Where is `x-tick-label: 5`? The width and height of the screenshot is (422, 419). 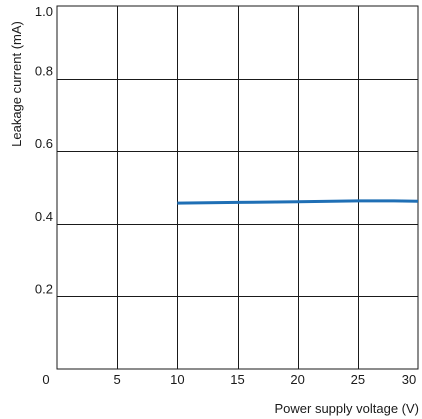
x-tick-label: 5 is located at coordinates (117, 379).